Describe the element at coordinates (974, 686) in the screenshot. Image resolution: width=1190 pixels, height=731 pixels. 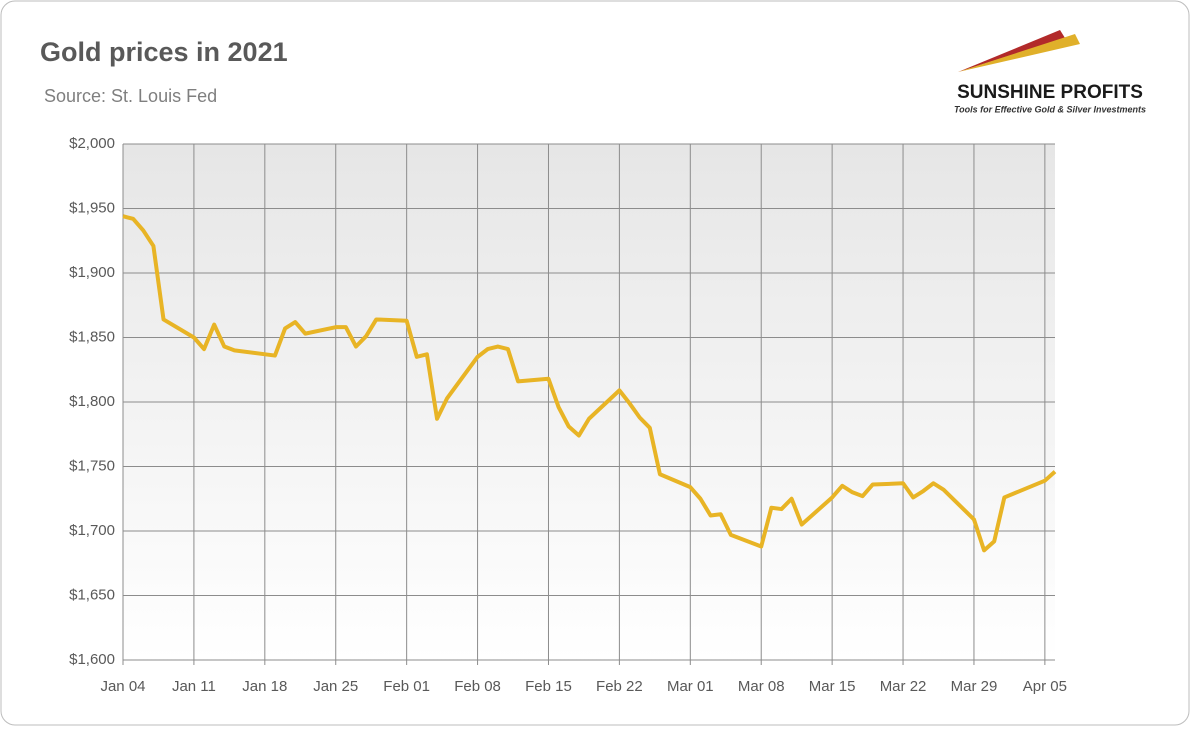
I see `x-tick-label: Mar 29` at that location.